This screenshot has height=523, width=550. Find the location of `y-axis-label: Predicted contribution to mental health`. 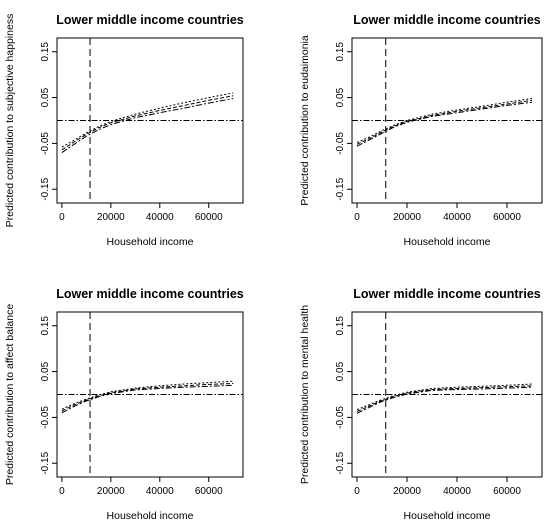

y-axis-label: Predicted contribution to mental health is located at coordinates (305, 394).